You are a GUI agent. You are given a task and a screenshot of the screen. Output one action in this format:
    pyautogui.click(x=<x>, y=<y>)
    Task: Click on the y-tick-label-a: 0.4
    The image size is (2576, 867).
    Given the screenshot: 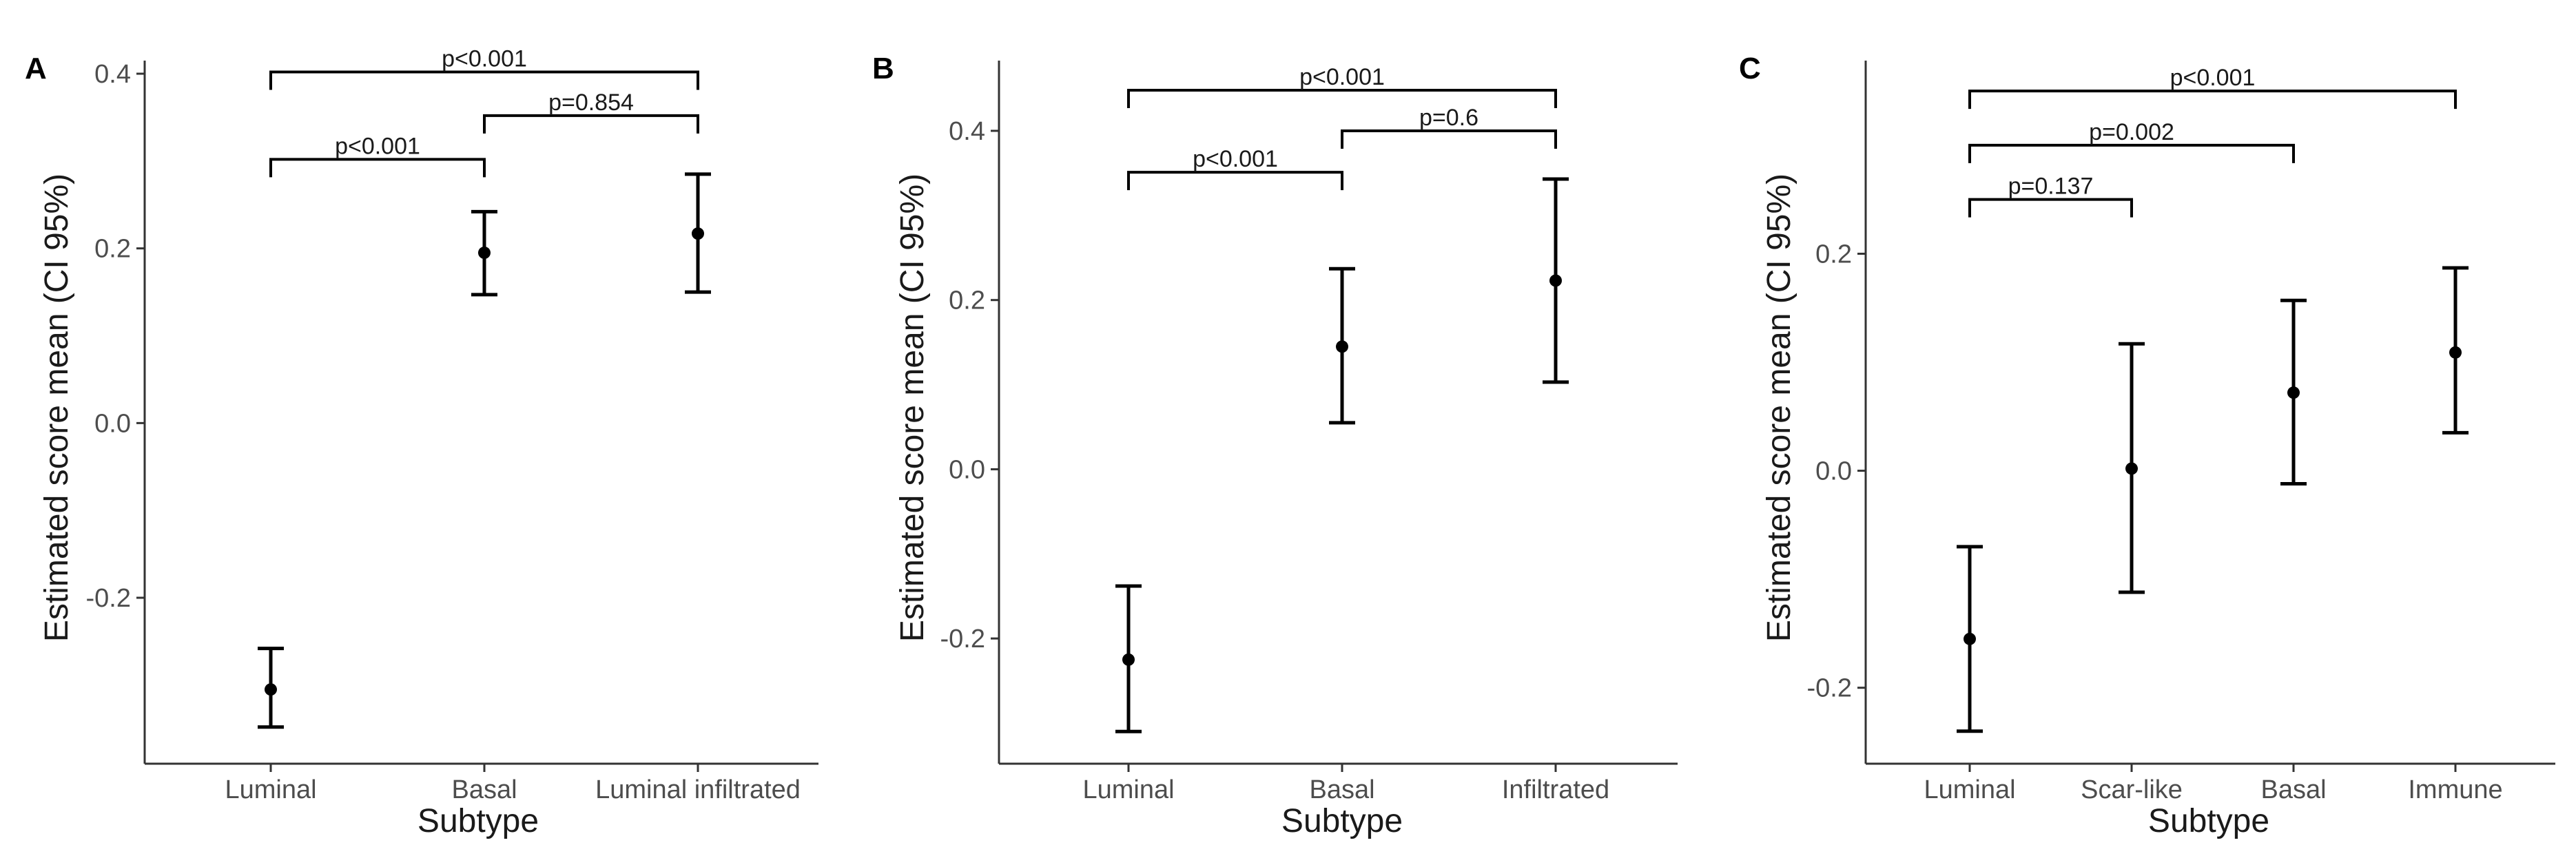 What is the action you would take?
    pyautogui.click(x=112, y=74)
    